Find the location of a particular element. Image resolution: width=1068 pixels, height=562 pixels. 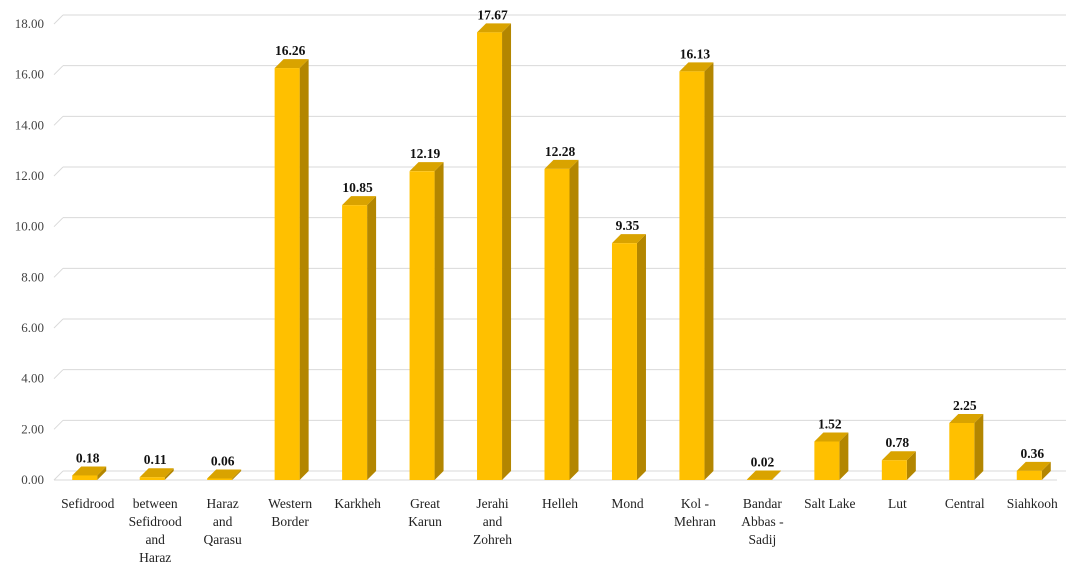

y-tick-label: 12.00 is located at coordinates (29, 175).